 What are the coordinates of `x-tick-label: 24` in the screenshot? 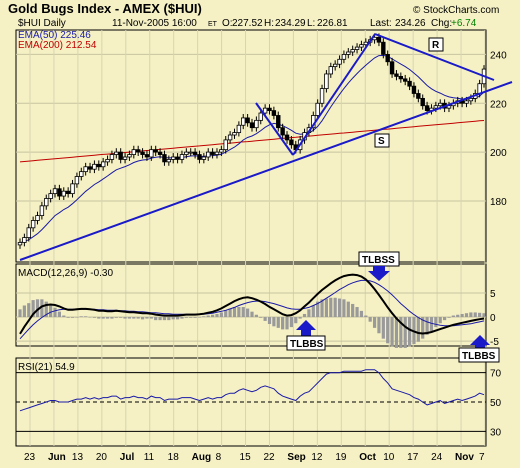 It's located at (437, 457).